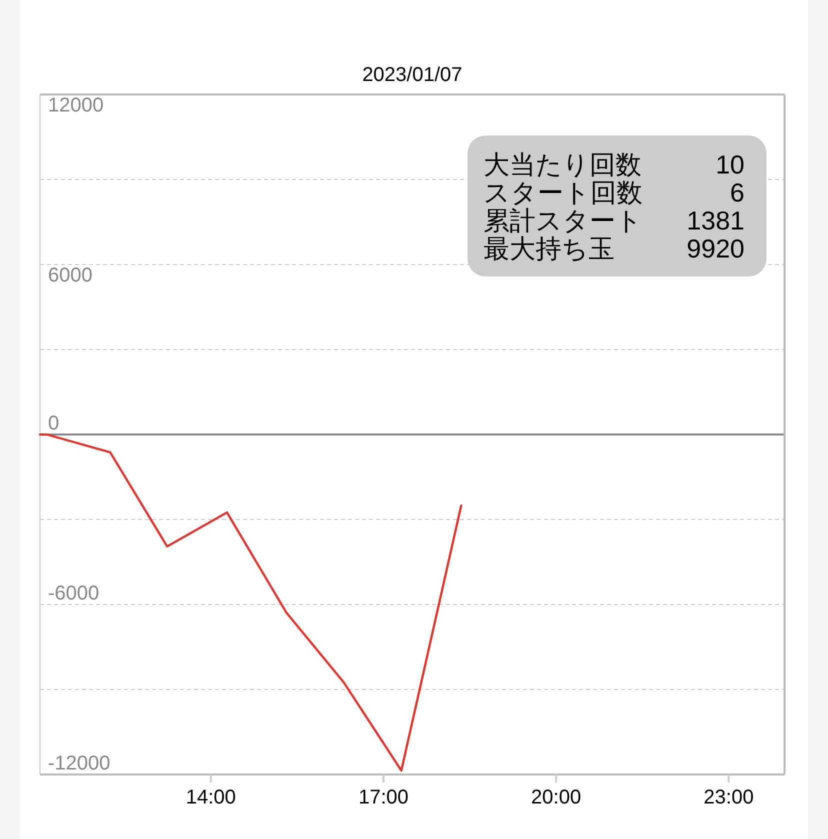 The width and height of the screenshot is (828, 839). I want to click on text: 大当たり回数 10, so click(614, 165).